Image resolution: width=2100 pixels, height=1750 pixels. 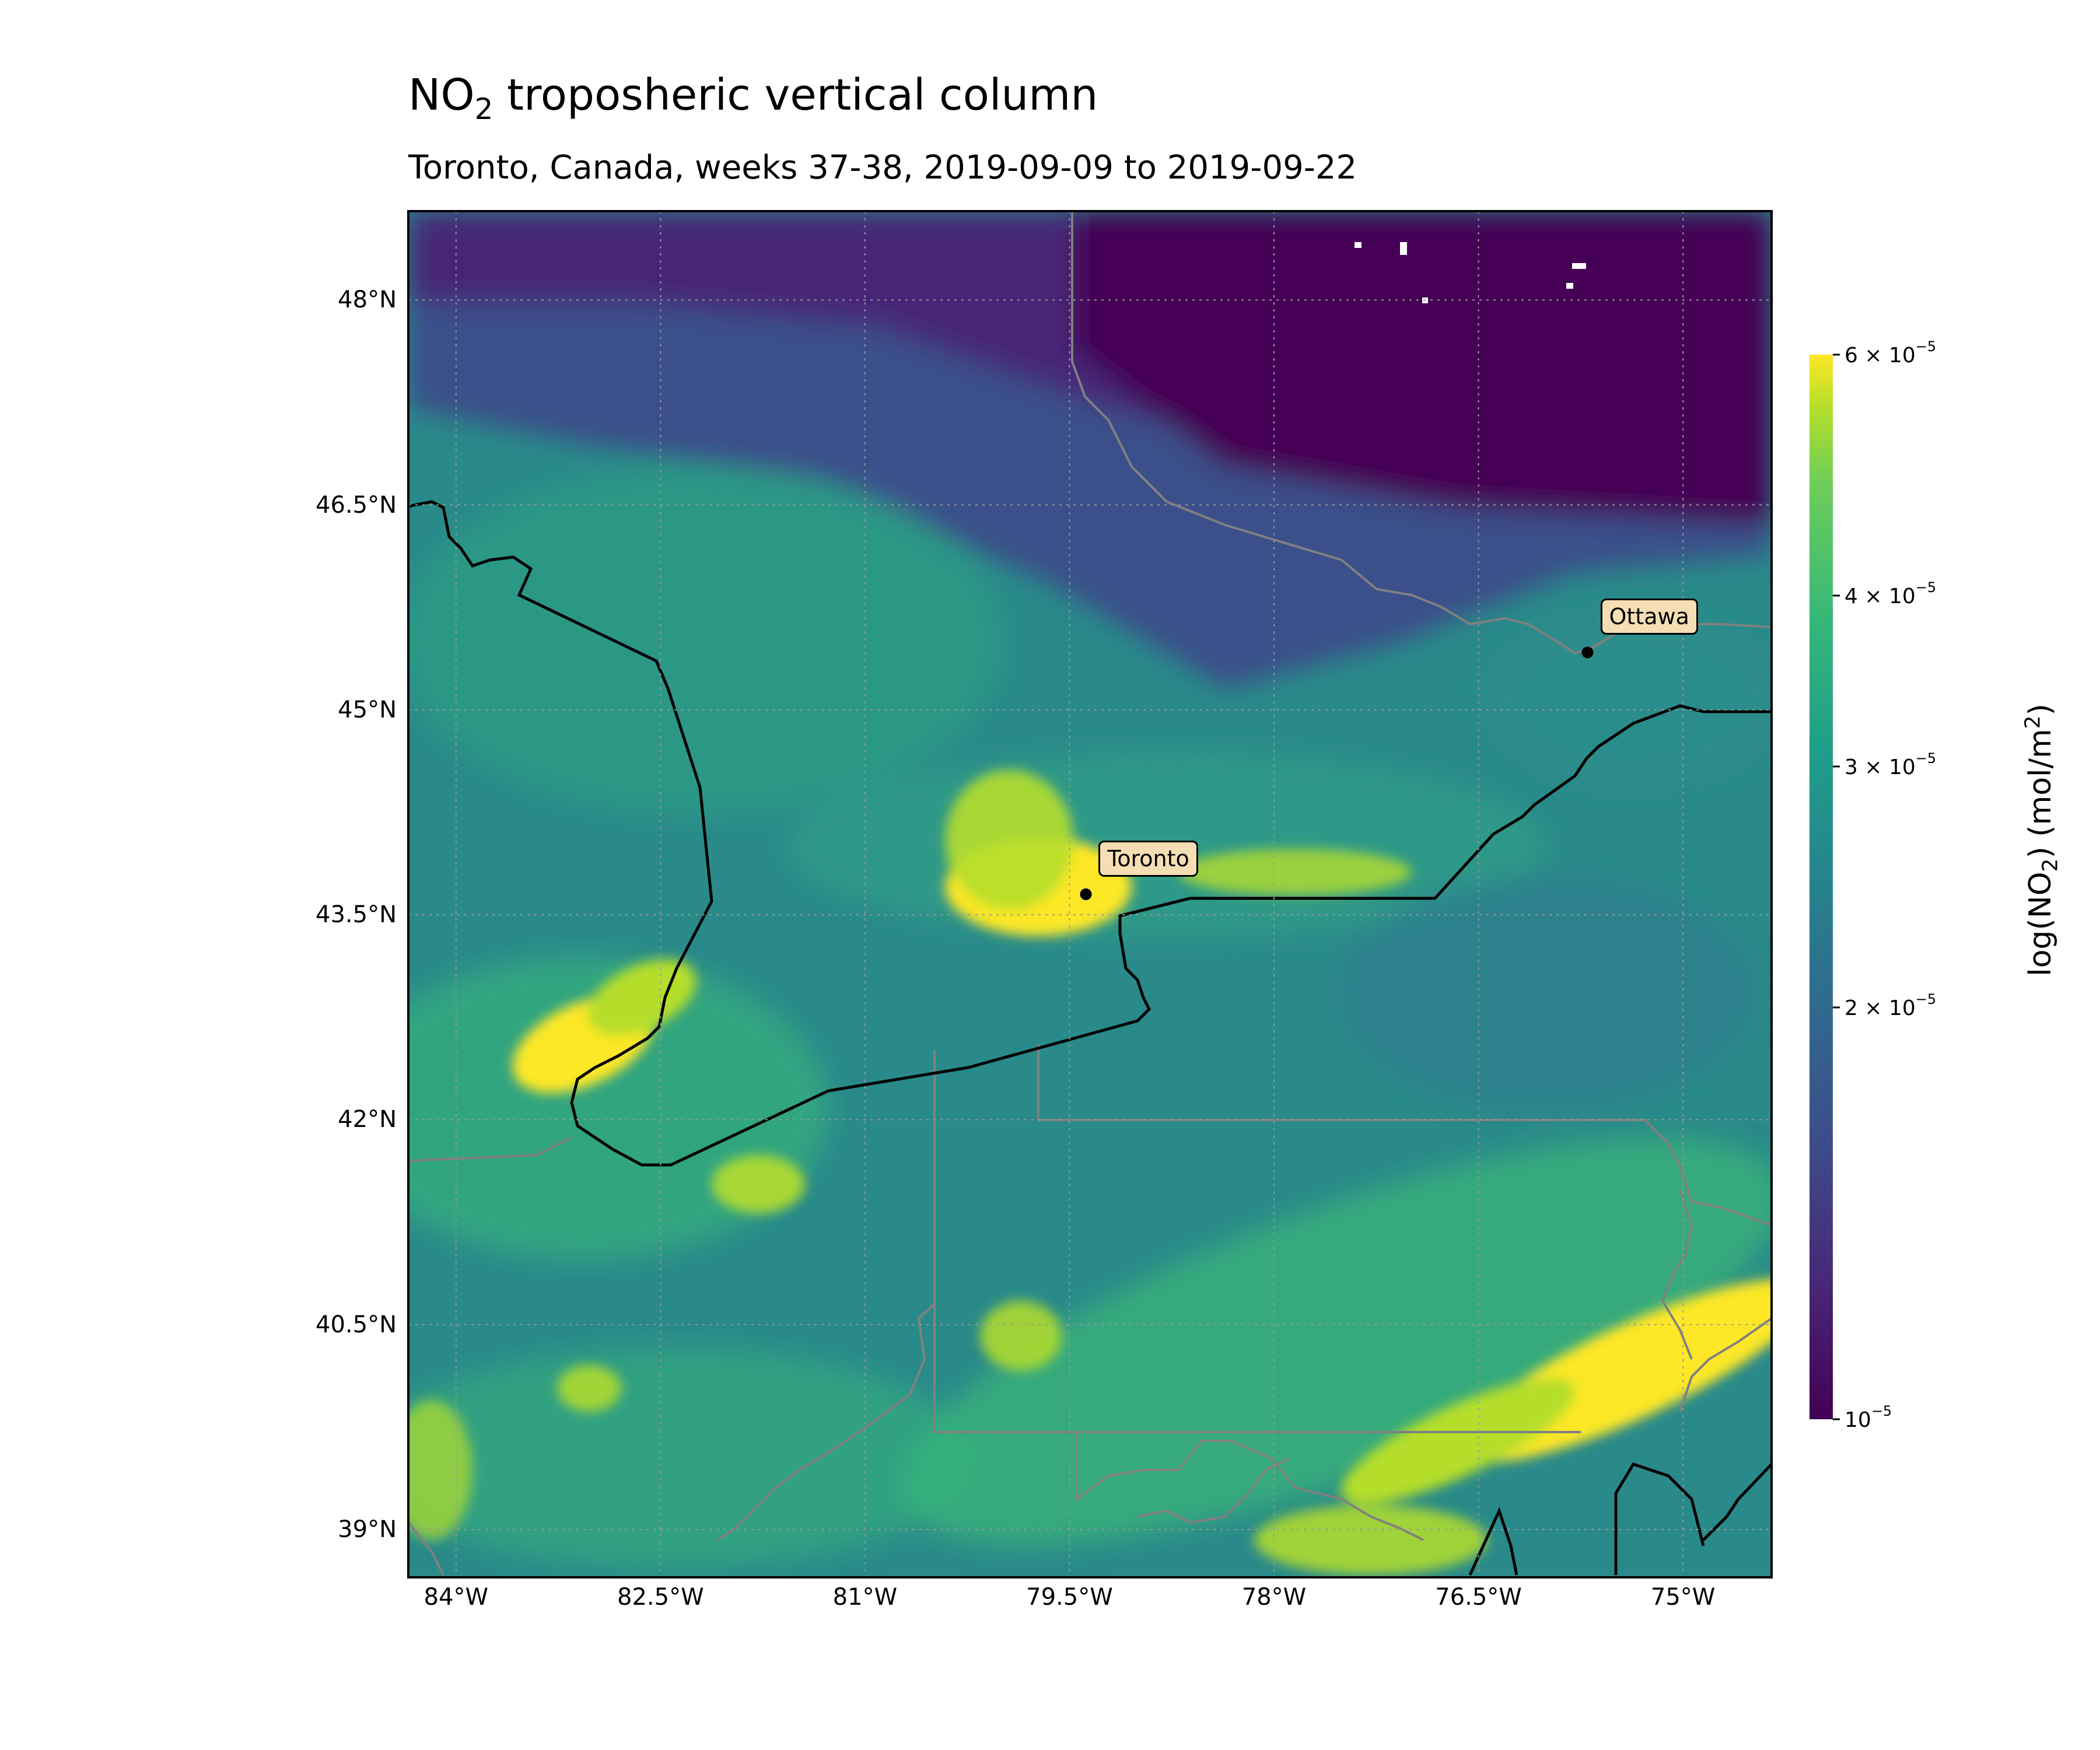 I want to click on lon-tick-label: 76.5°W, so click(x=1478, y=1597).